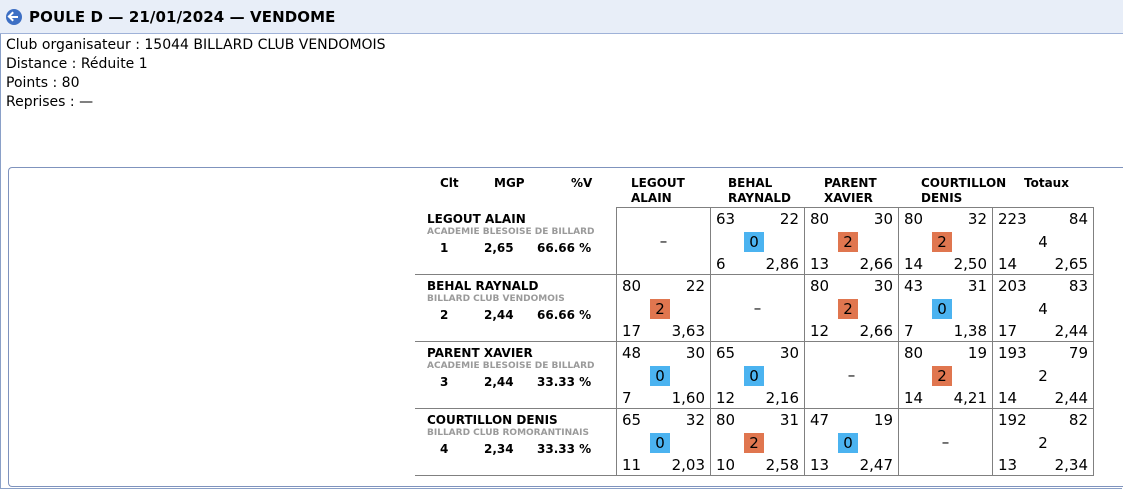 The image size is (1123, 489). I want to click on match-cell: 80 32 2 14 2,50, so click(945, 241).